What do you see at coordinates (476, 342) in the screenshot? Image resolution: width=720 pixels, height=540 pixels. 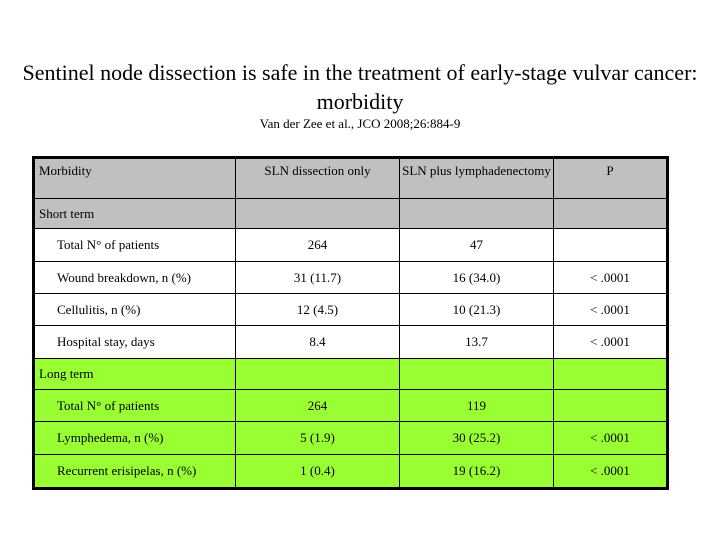 I see `lnd-value: 13.7` at bounding box center [476, 342].